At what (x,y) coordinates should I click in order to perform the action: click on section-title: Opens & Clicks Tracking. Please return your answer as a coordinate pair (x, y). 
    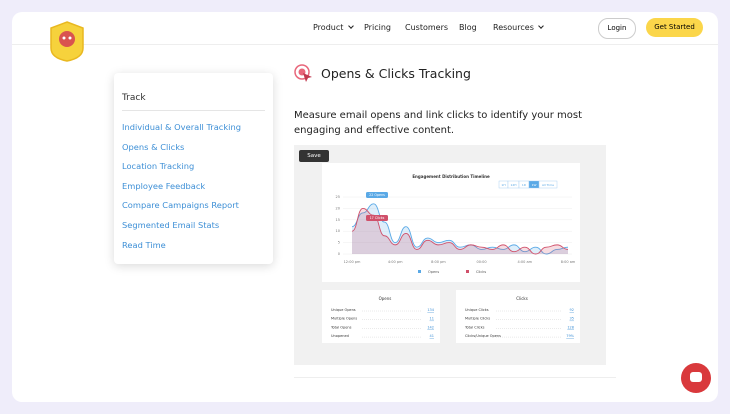
    Looking at the image, I should click on (396, 73).